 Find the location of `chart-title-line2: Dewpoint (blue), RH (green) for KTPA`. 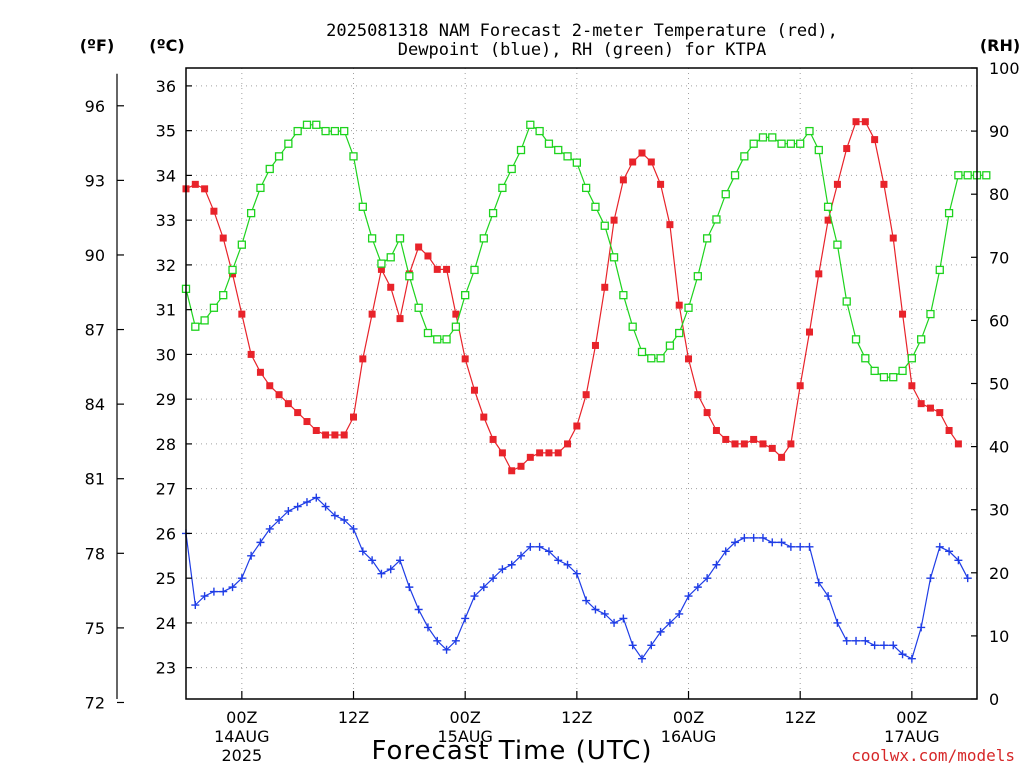

chart-title-line2: Dewpoint (blue), RH (green) for KTPA is located at coordinates (582, 50).